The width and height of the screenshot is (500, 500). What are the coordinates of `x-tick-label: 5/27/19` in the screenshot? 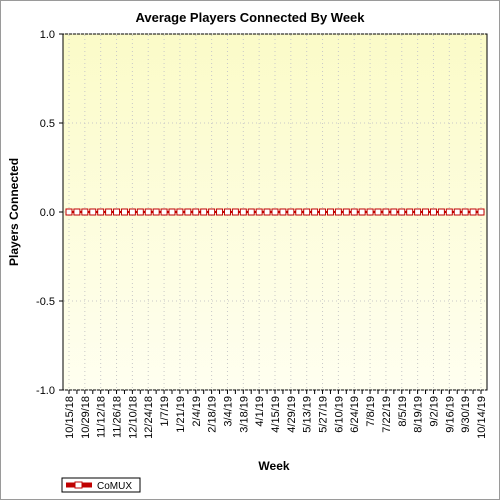 It's located at (324, 414).